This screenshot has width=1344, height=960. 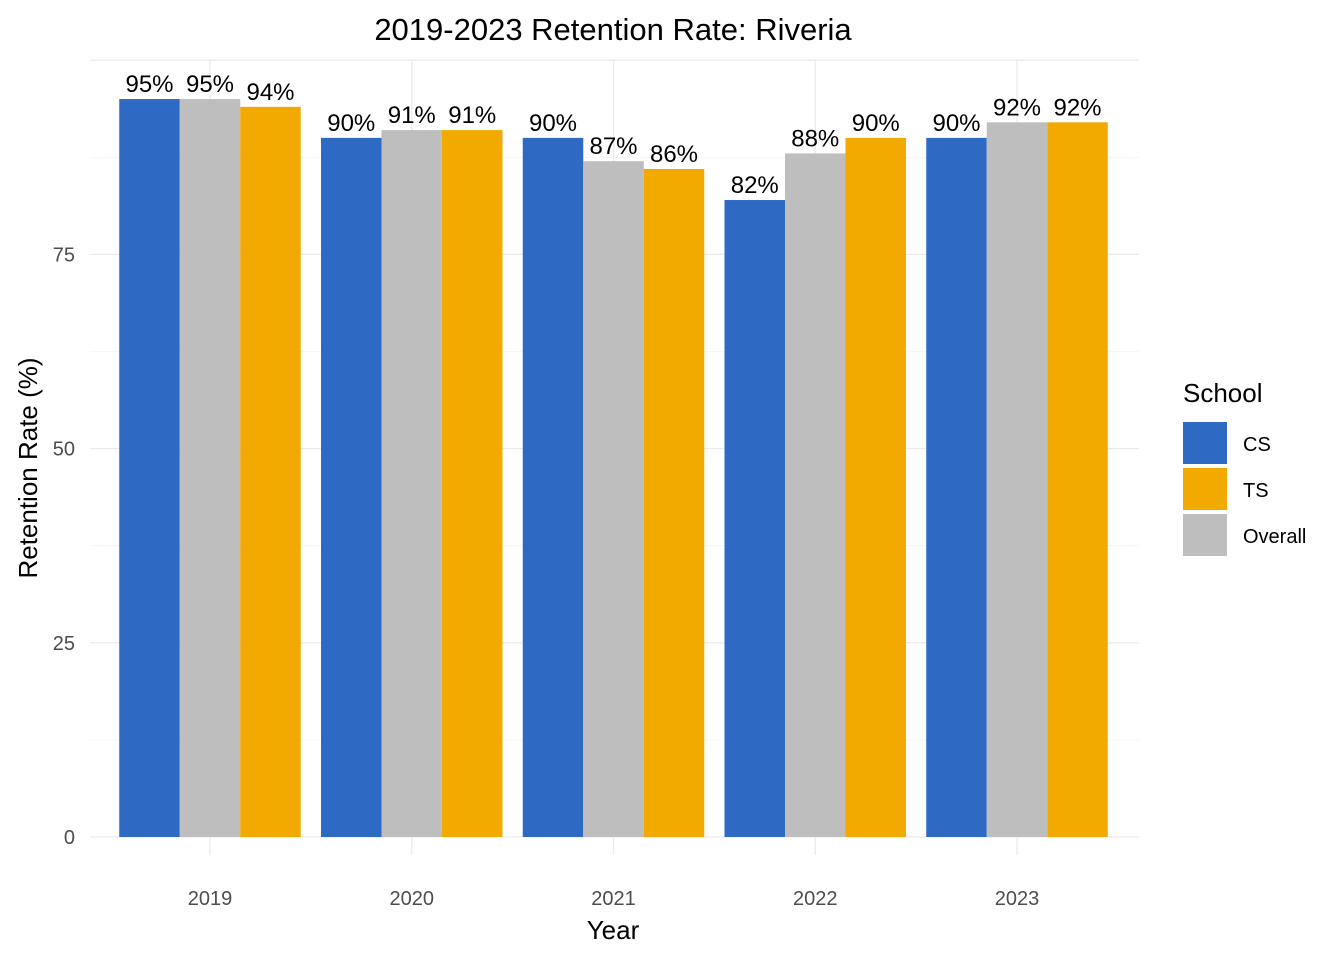 What do you see at coordinates (69, 838) in the screenshot?
I see `y-tick-label: 0` at bounding box center [69, 838].